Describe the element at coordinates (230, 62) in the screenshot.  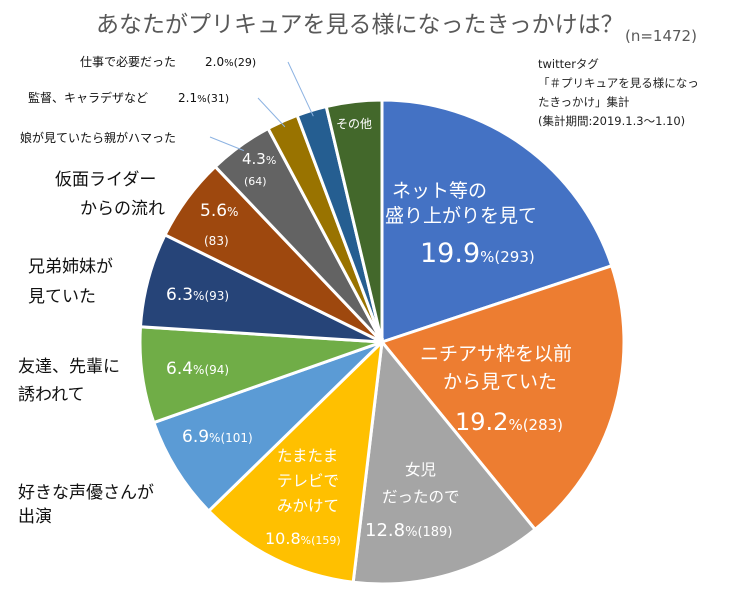
I see `value-11: 2.0%(29)` at that location.